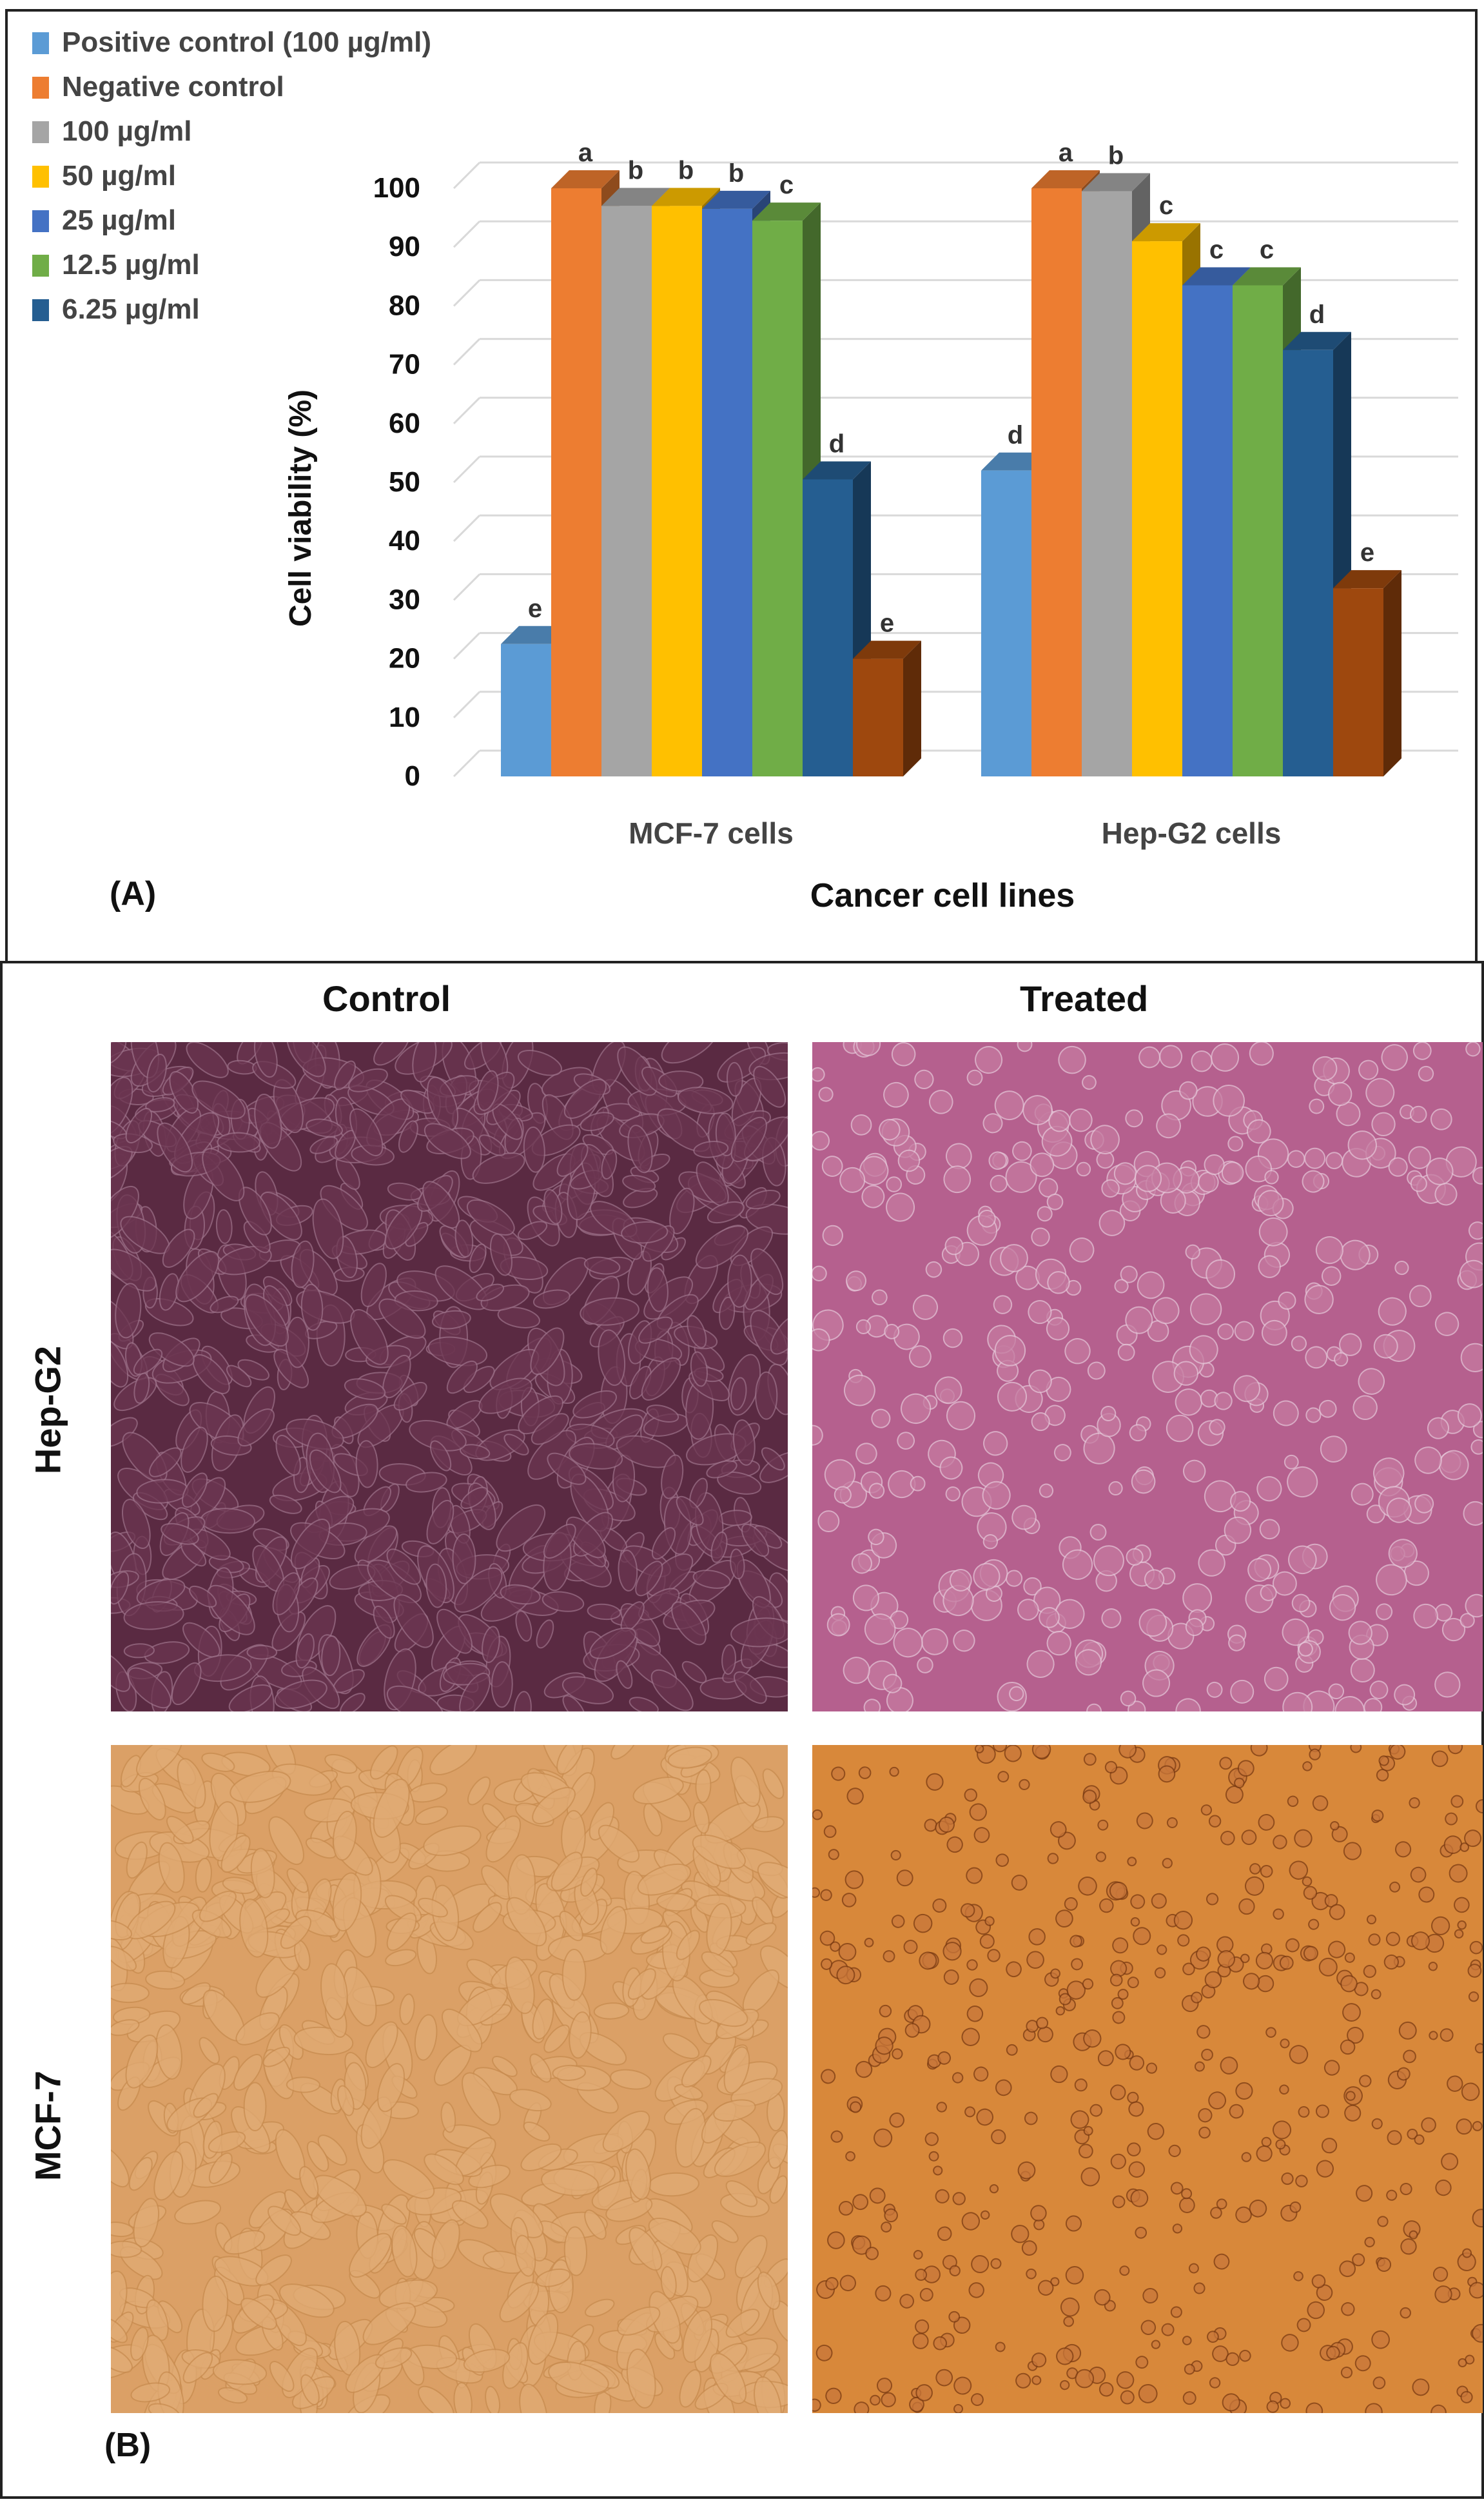 This screenshot has width=1484, height=2504. I want to click on y-tick-label: 100, so click(396, 188).